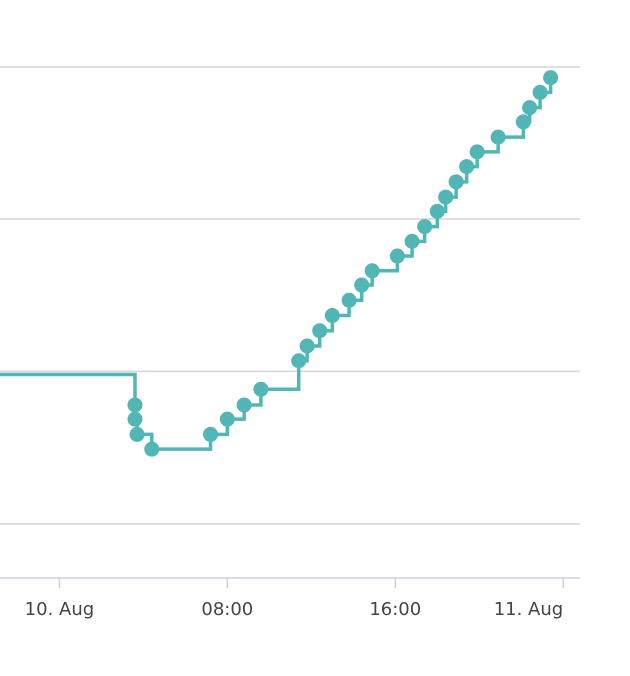 The image size is (630, 676). Describe the element at coordinates (529, 609) in the screenshot. I see `x-tick-label-3: 11. Aug` at that location.